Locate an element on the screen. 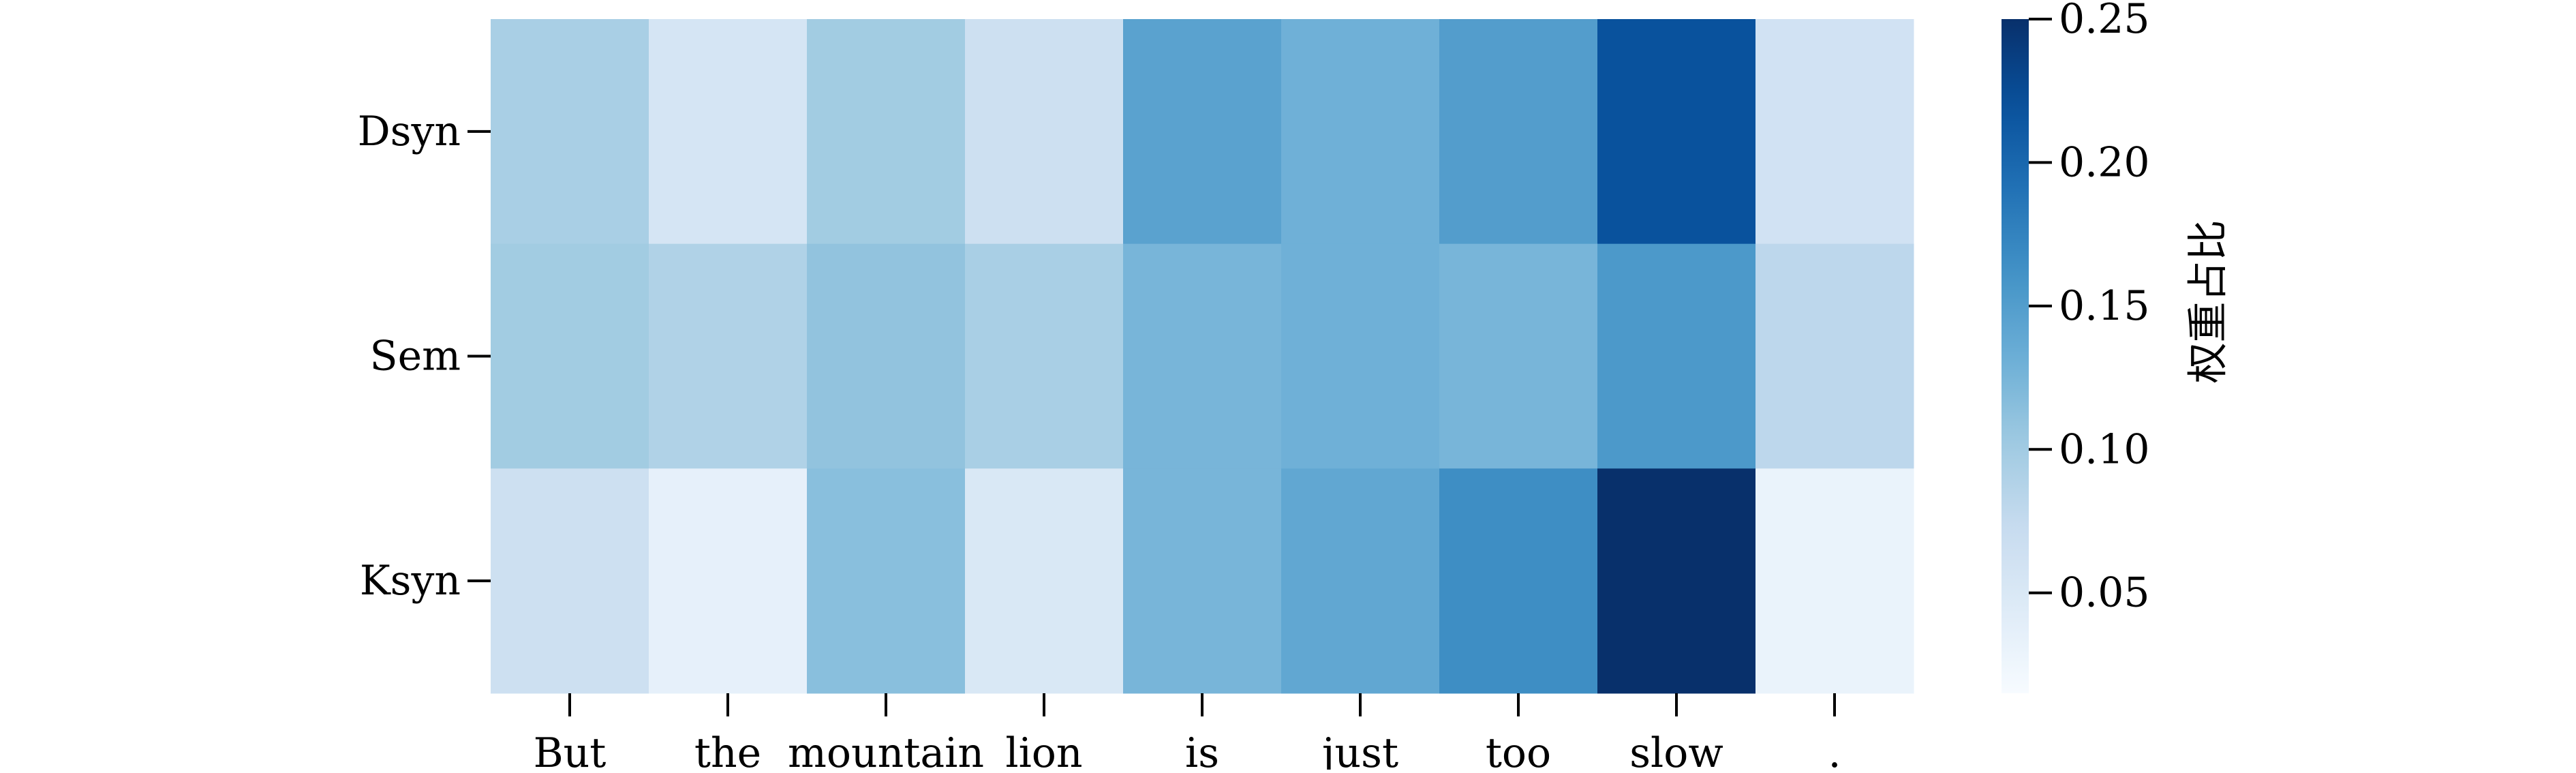 This screenshot has width=2576, height=773. x-tick-label: mountain is located at coordinates (886, 750).